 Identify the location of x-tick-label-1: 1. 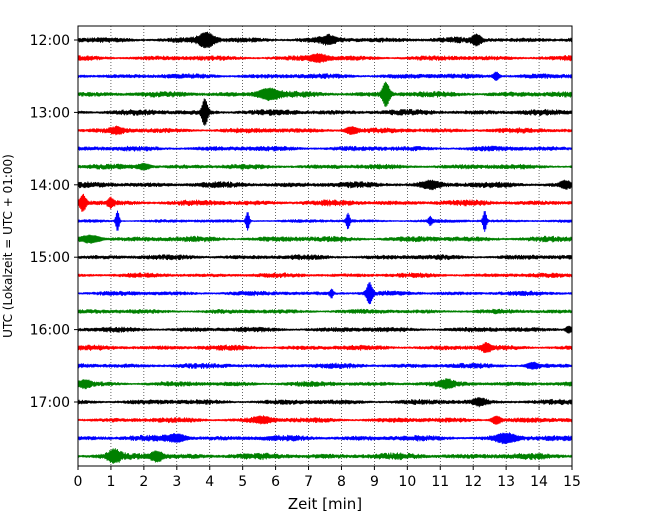
(110, 482).